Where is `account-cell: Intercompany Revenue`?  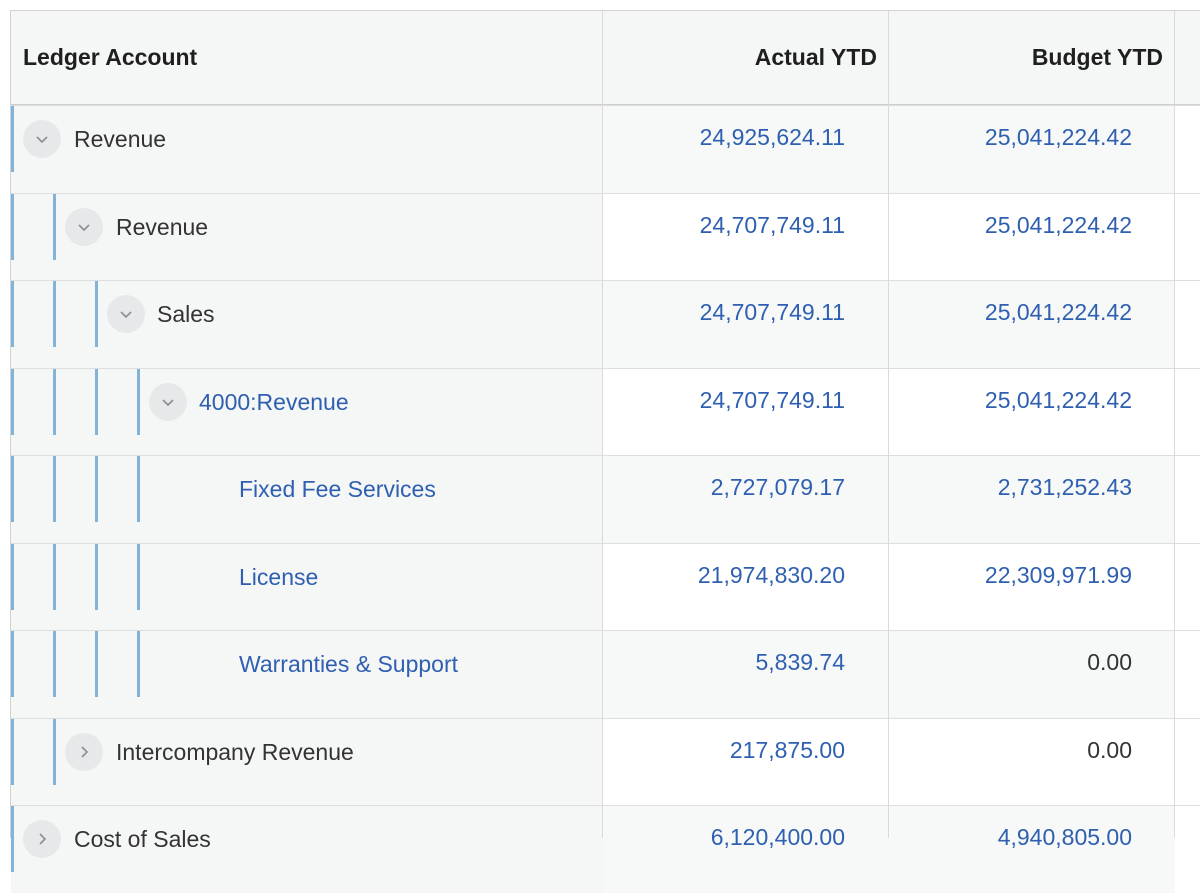 account-cell: Intercompany Revenue is located at coordinates (307, 761).